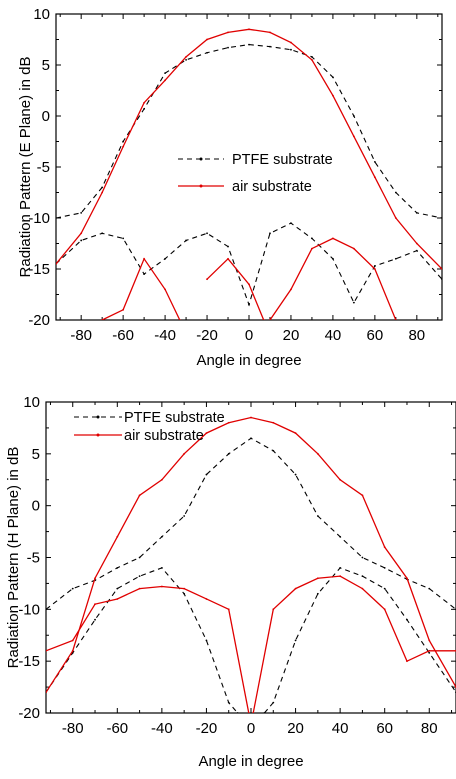  Describe the element at coordinates (248, 360) in the screenshot. I see `x-axis-label: Angle in degree` at that location.